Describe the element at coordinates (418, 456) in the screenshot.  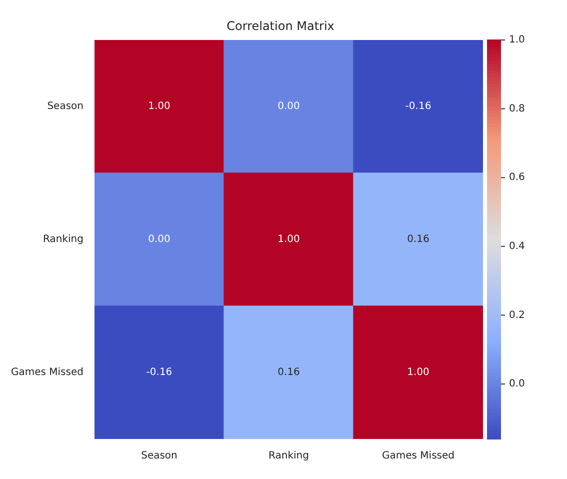
I see `x-tick-label: Games Missed` at that location.